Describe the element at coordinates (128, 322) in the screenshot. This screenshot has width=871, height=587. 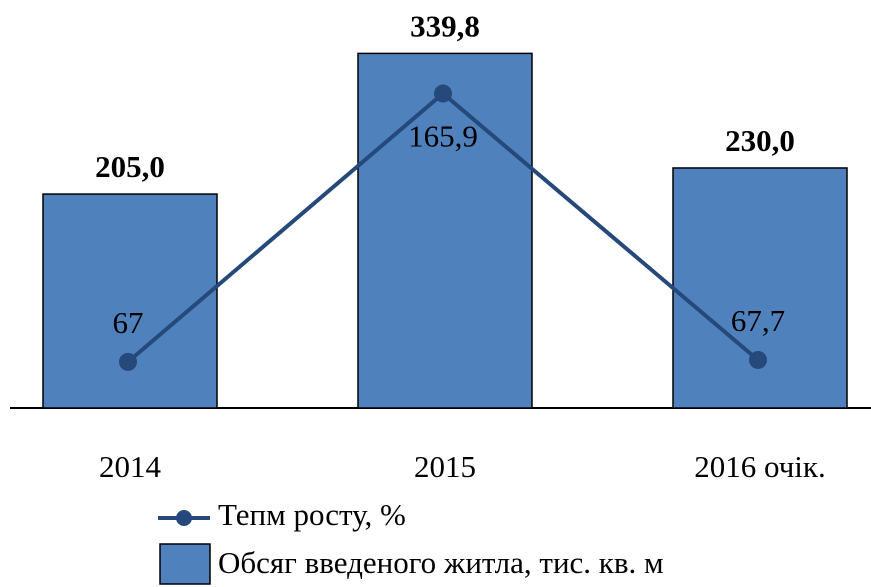
I see `data-label: 67` at that location.